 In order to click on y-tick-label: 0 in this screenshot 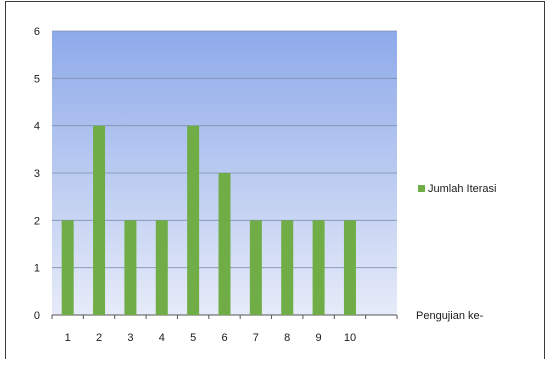, I will do `click(37, 316)`.